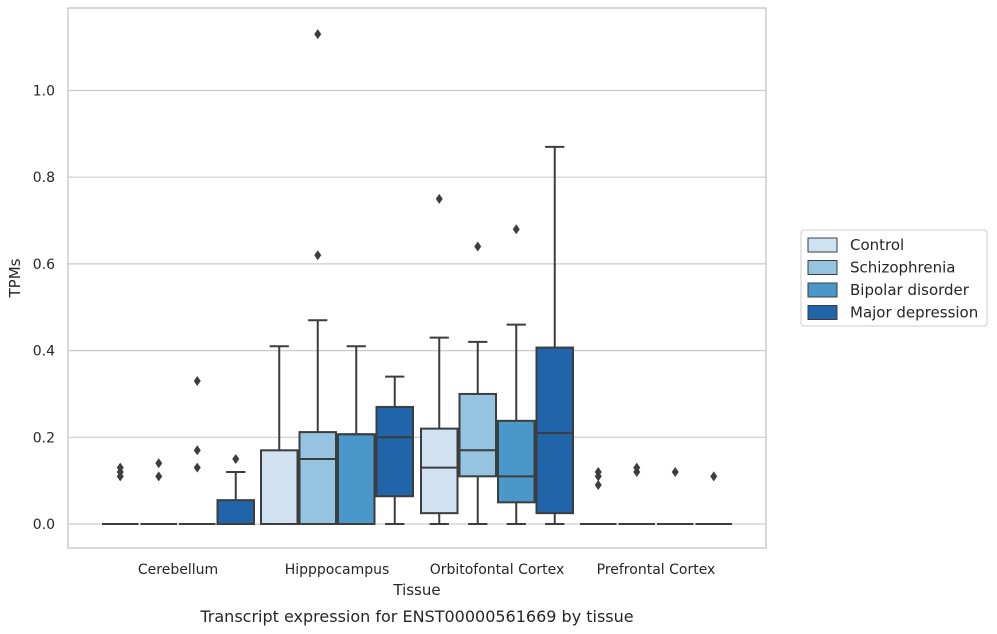 The width and height of the screenshot is (997, 634). What do you see at coordinates (902, 268) in the screenshot?
I see `legend-label: Schizophrenia` at bounding box center [902, 268].